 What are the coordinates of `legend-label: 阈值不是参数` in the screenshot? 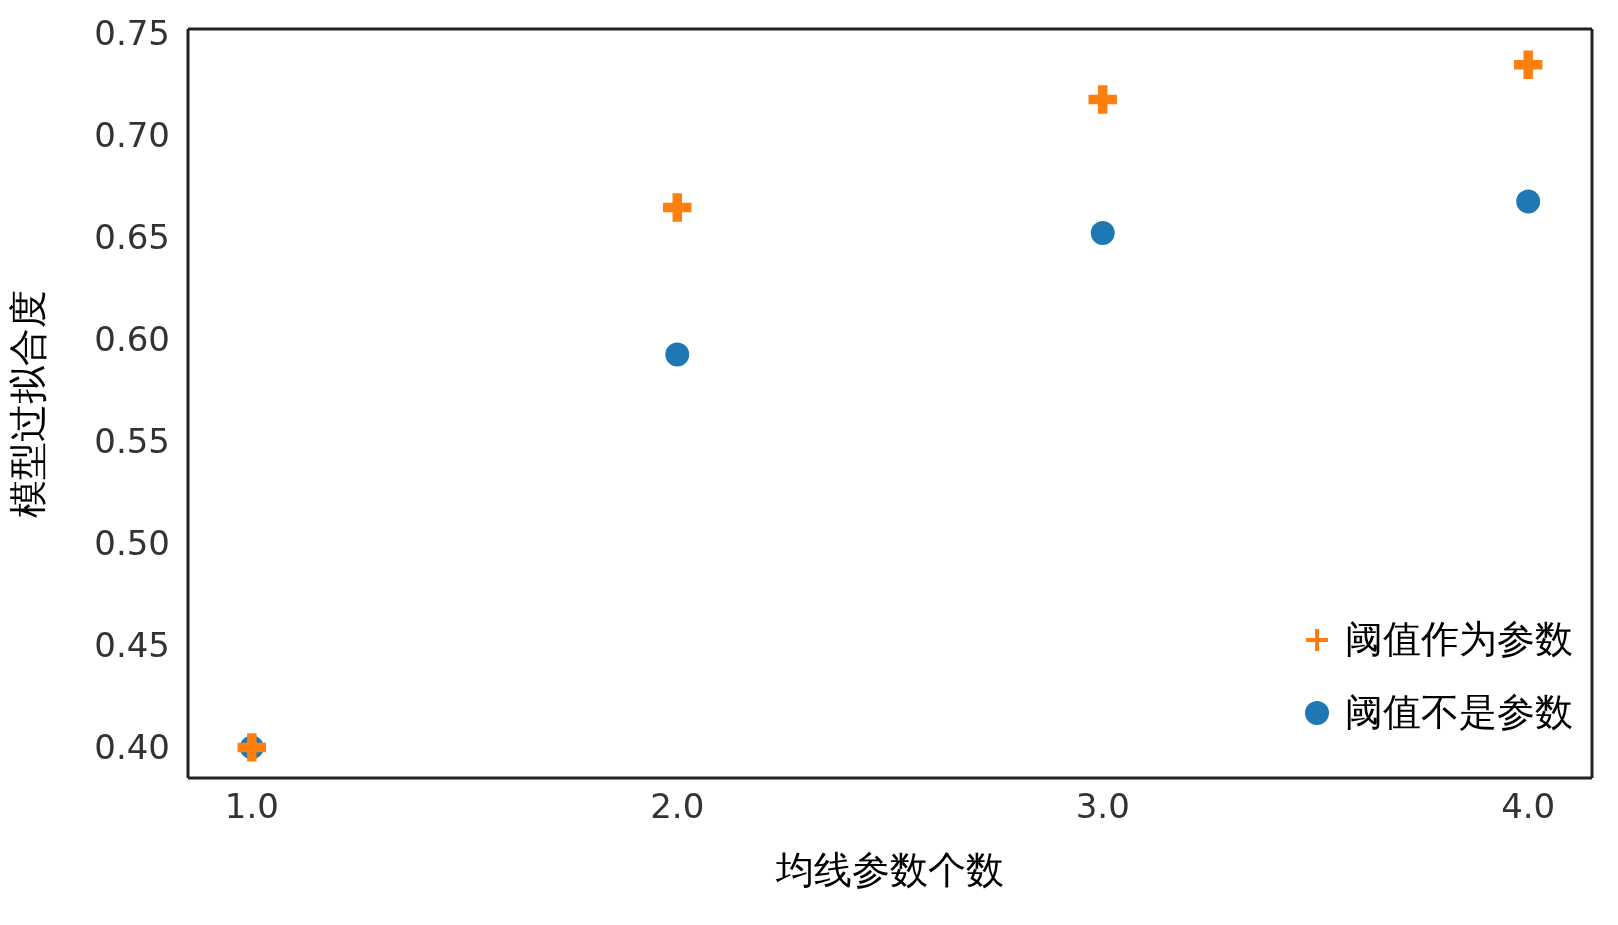 It's located at (1459, 712).